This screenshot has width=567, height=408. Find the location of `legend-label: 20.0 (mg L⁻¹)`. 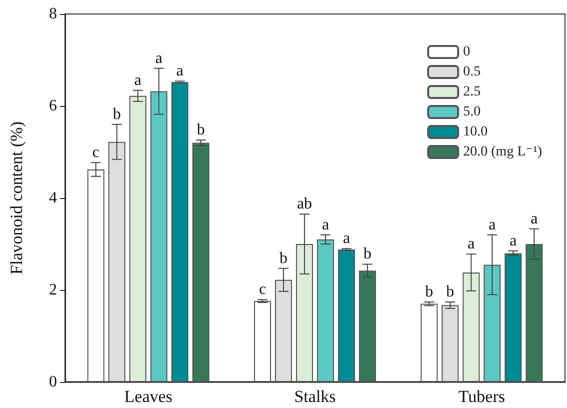

legend-label: 20.0 (mg L⁻¹) is located at coordinates (502, 152).